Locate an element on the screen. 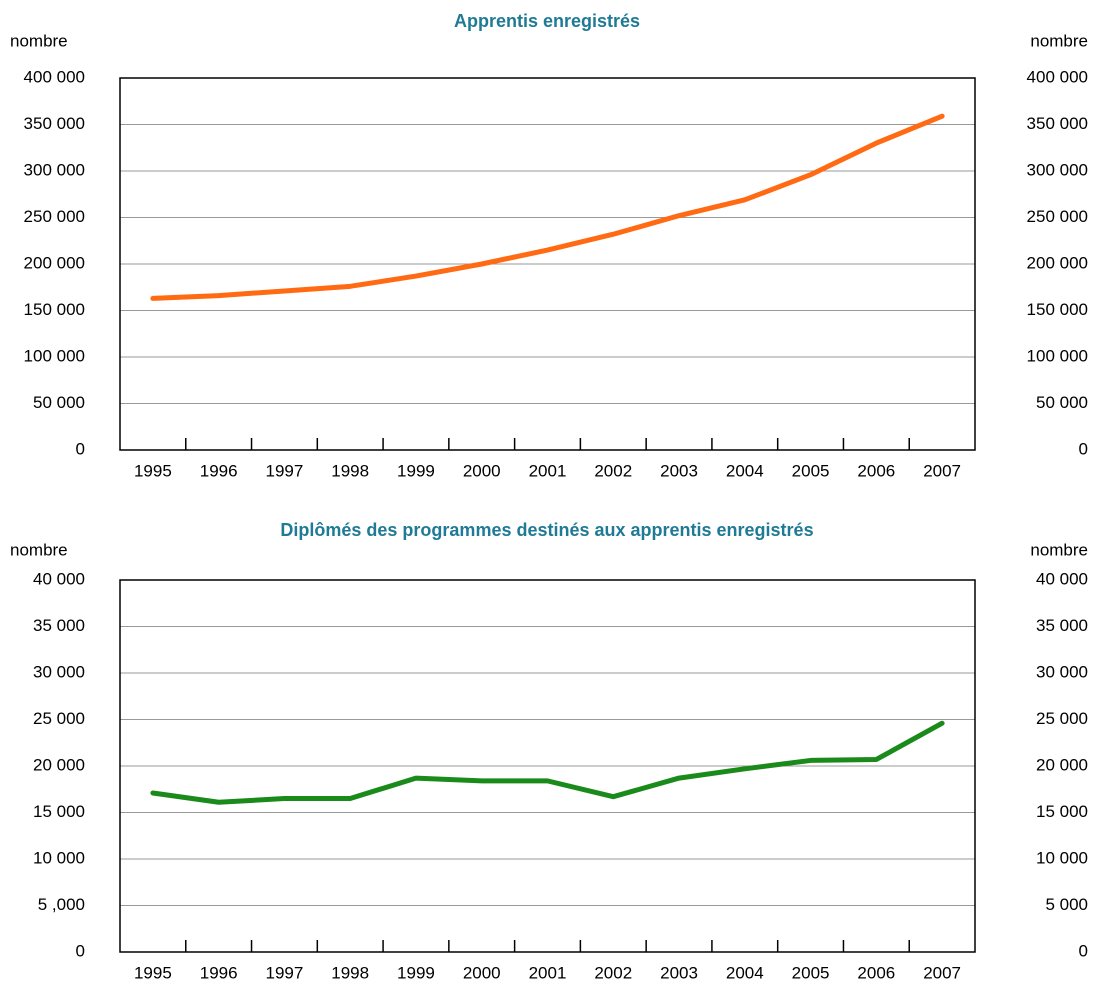 Image resolution: width=1104 pixels, height=984 pixels. y-tick-label: 10 000 is located at coordinates (59, 857).